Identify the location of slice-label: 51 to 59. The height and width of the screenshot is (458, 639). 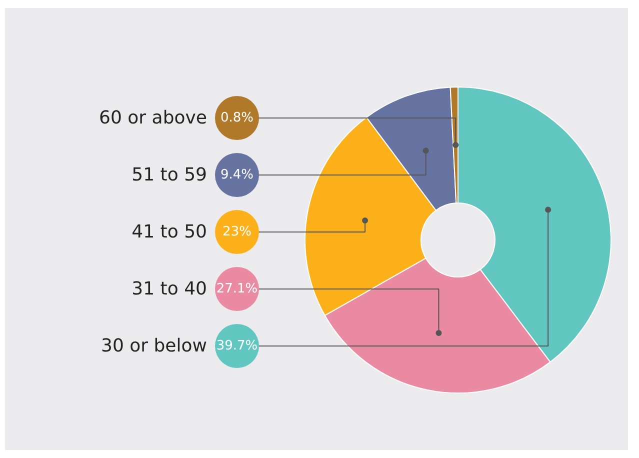
(169, 175).